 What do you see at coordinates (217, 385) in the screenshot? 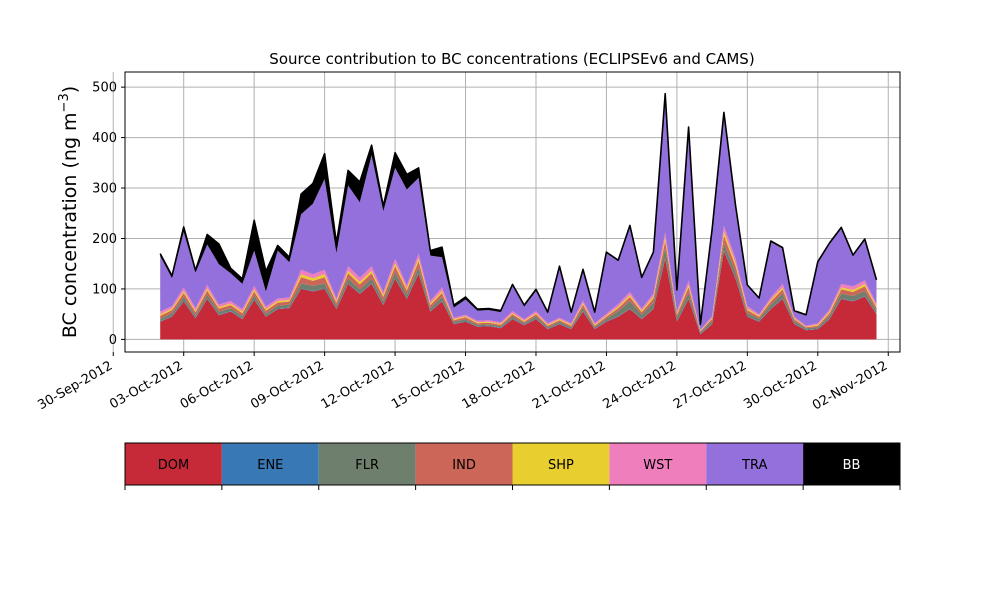
I see `x-tick-label: 06-Oct-2012` at bounding box center [217, 385].